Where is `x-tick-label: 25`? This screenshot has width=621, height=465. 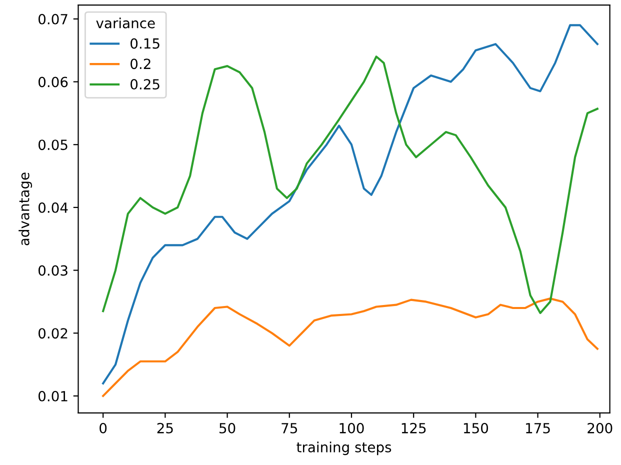
x-tick-label: 25 is located at coordinates (165, 428).